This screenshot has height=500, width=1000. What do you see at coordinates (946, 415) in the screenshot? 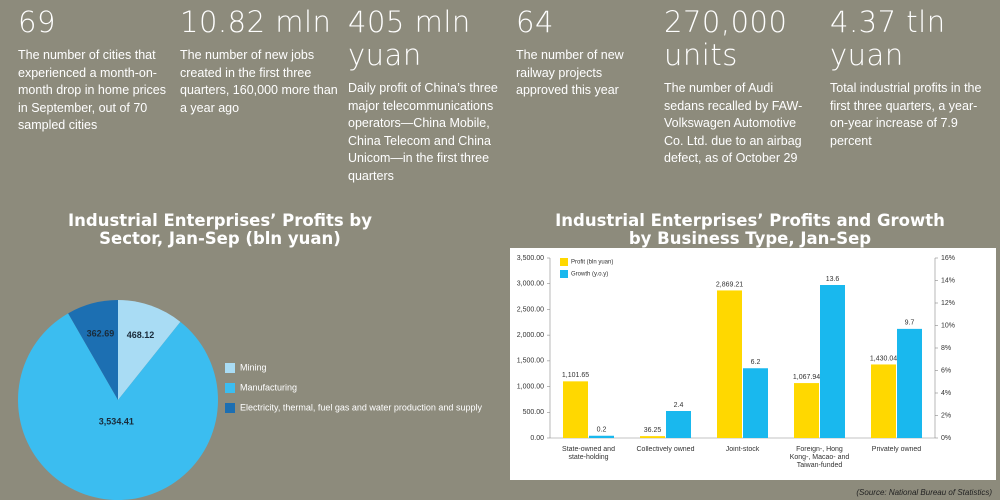
I see `y2-tick-label: 2%` at bounding box center [946, 415].